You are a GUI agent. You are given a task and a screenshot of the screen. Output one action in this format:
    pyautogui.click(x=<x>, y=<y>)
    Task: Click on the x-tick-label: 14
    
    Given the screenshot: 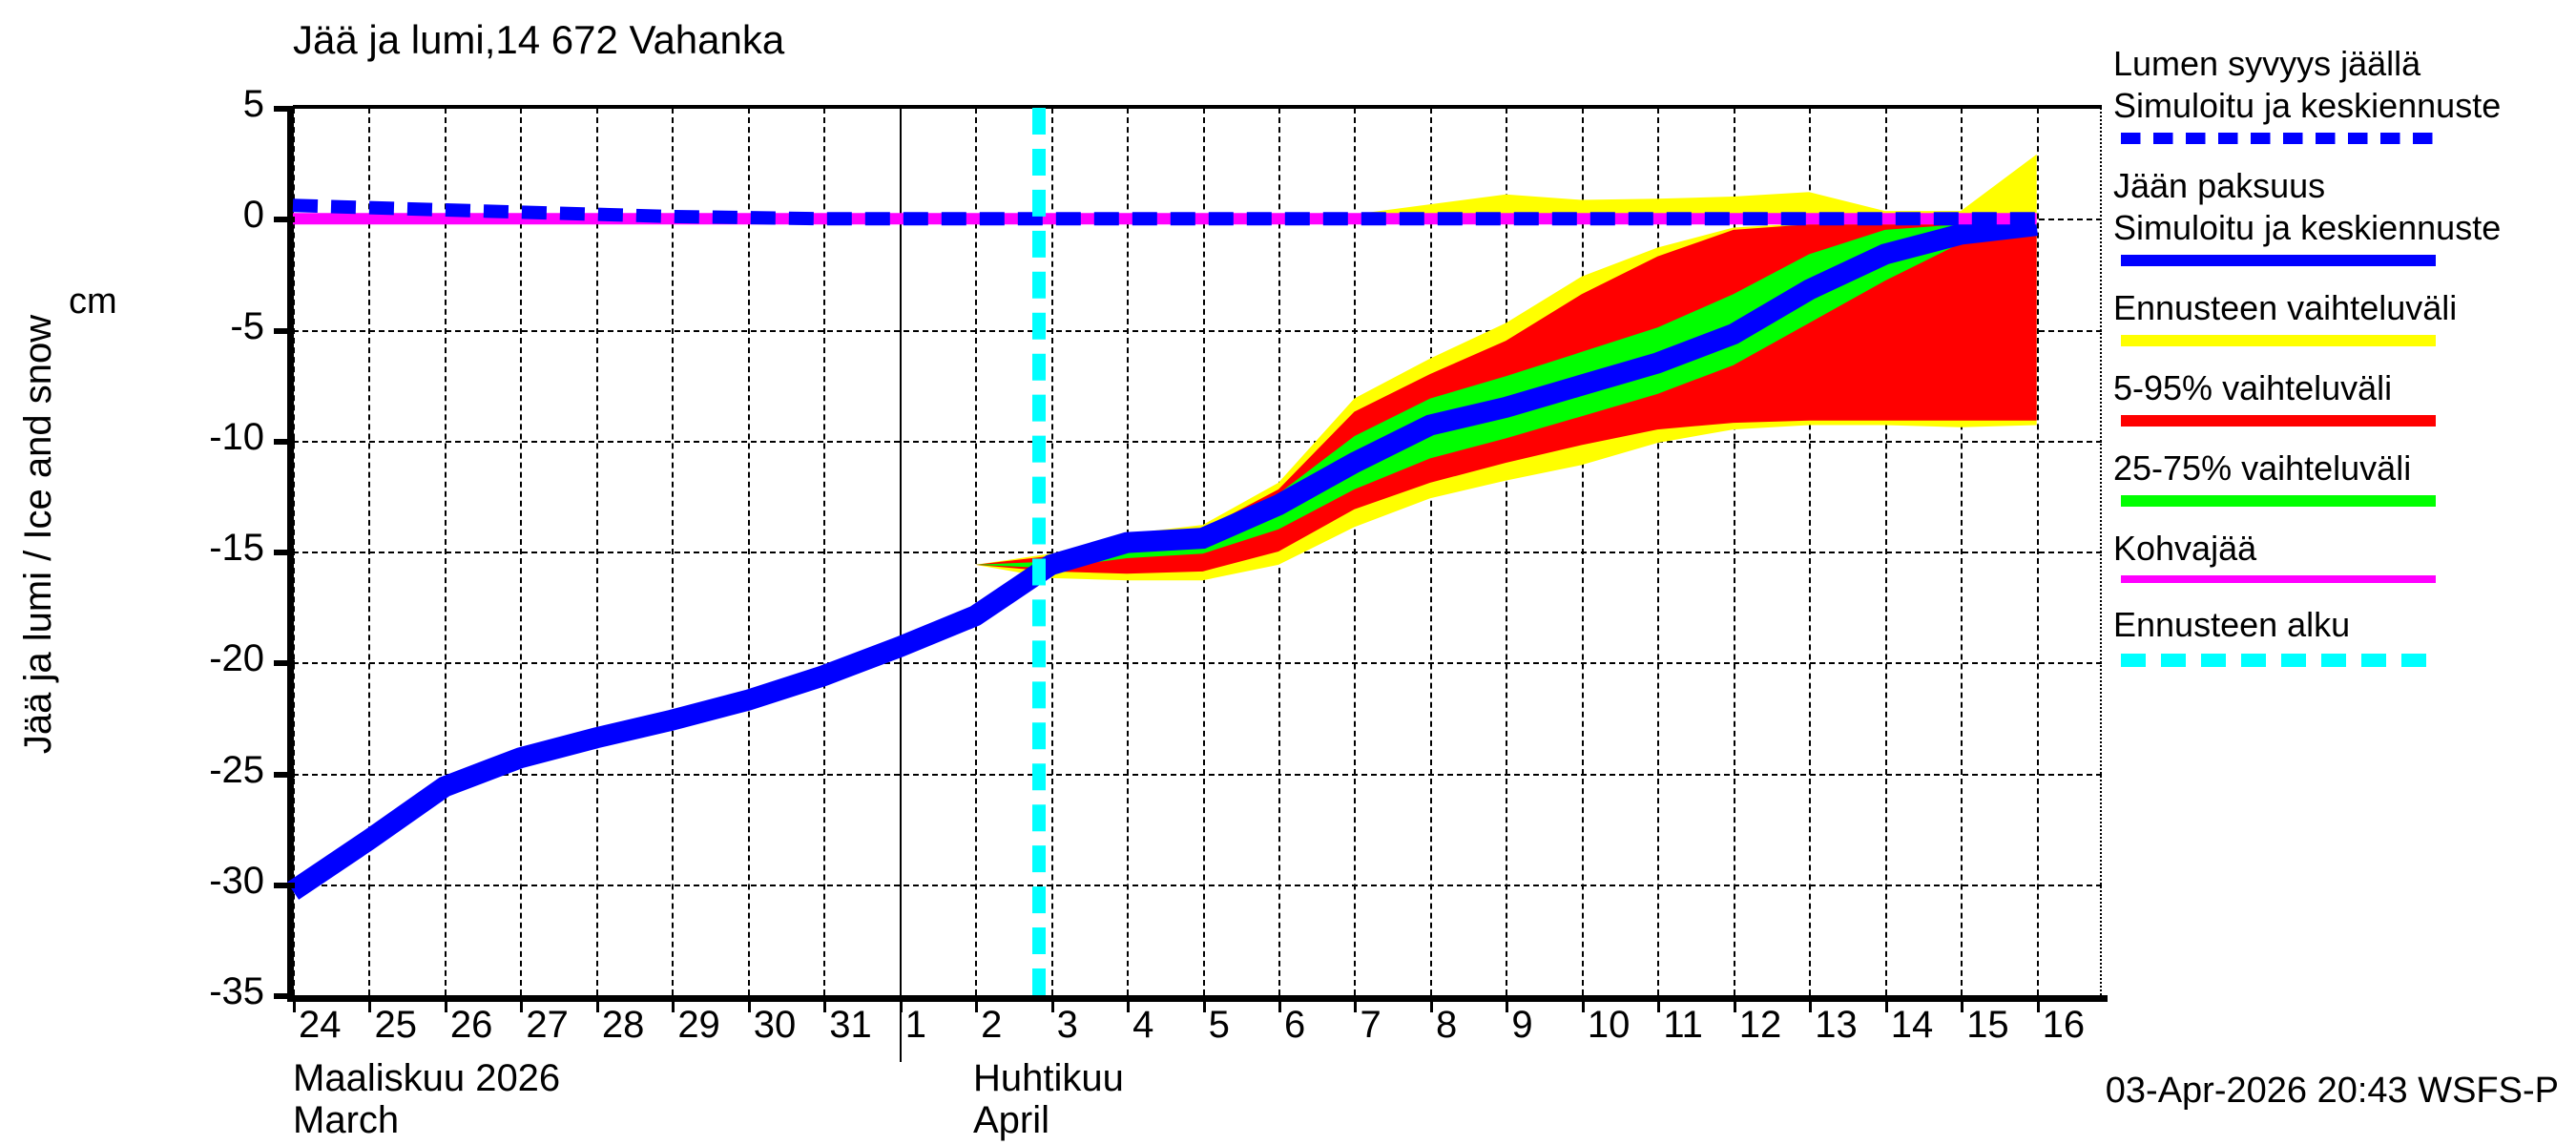 What is the action you would take?
    pyautogui.click(x=1912, y=1025)
    